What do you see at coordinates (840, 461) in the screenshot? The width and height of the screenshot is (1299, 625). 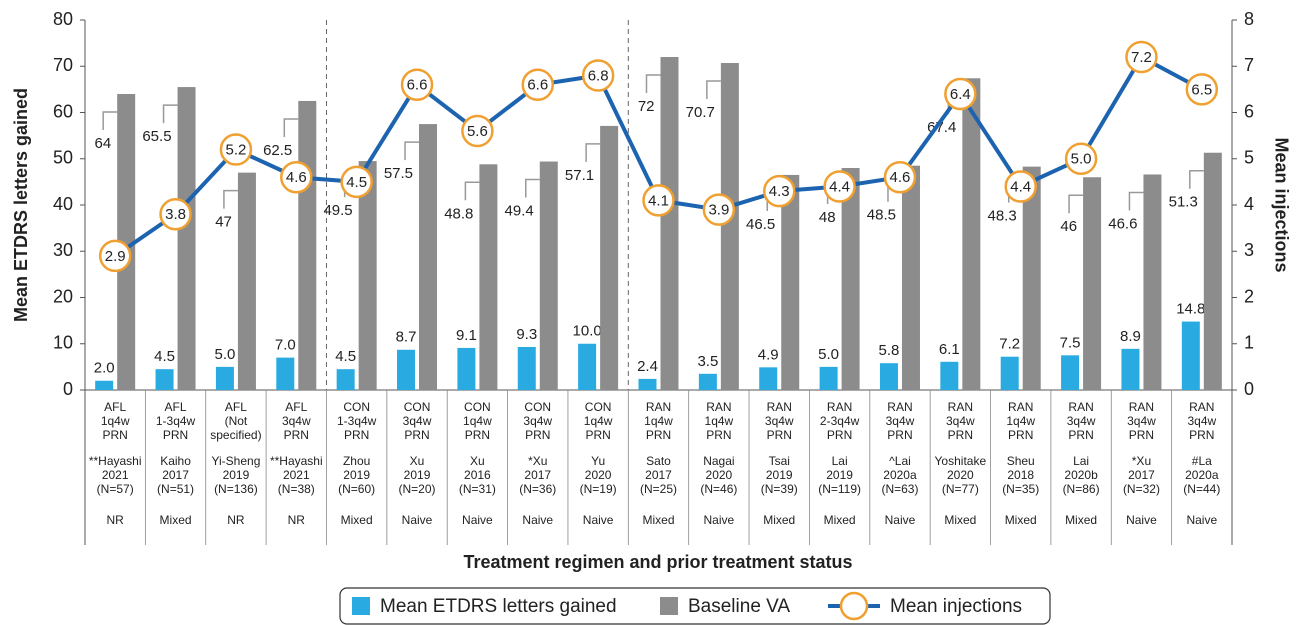 I see `study-label: Lai` at bounding box center [840, 461].